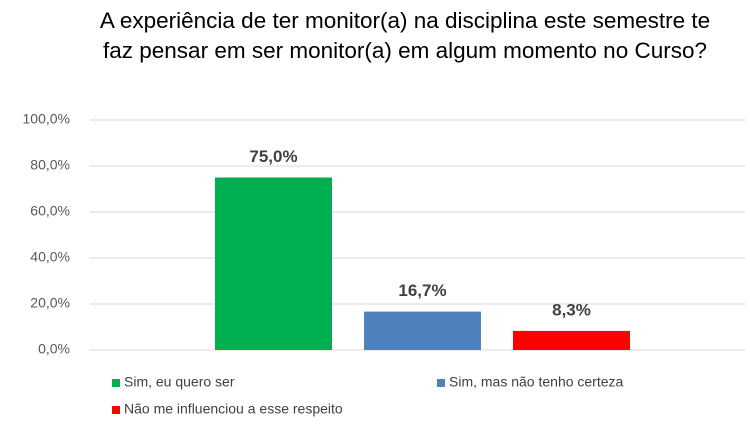 The image size is (750, 424). I want to click on y-tick-label: 0,0%, so click(54, 349).